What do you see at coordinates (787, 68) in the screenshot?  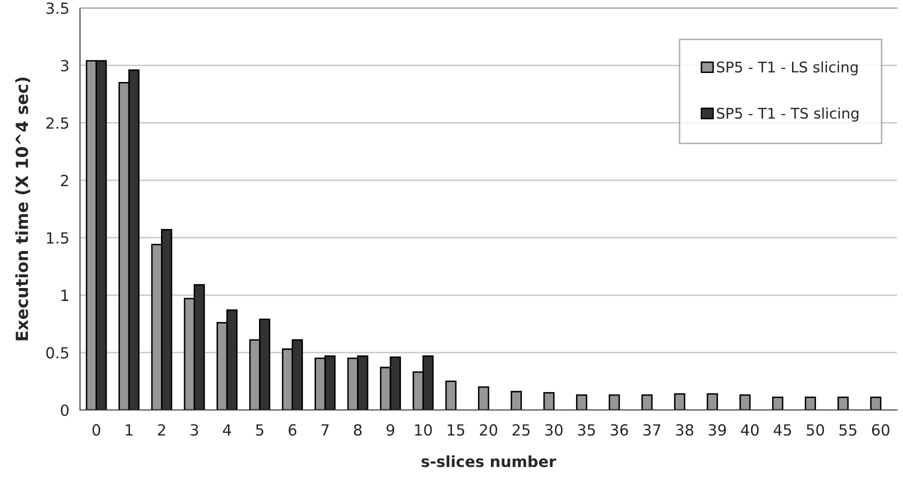 I see `legend-label: SP5 - T1 - LS slicing` at bounding box center [787, 68].